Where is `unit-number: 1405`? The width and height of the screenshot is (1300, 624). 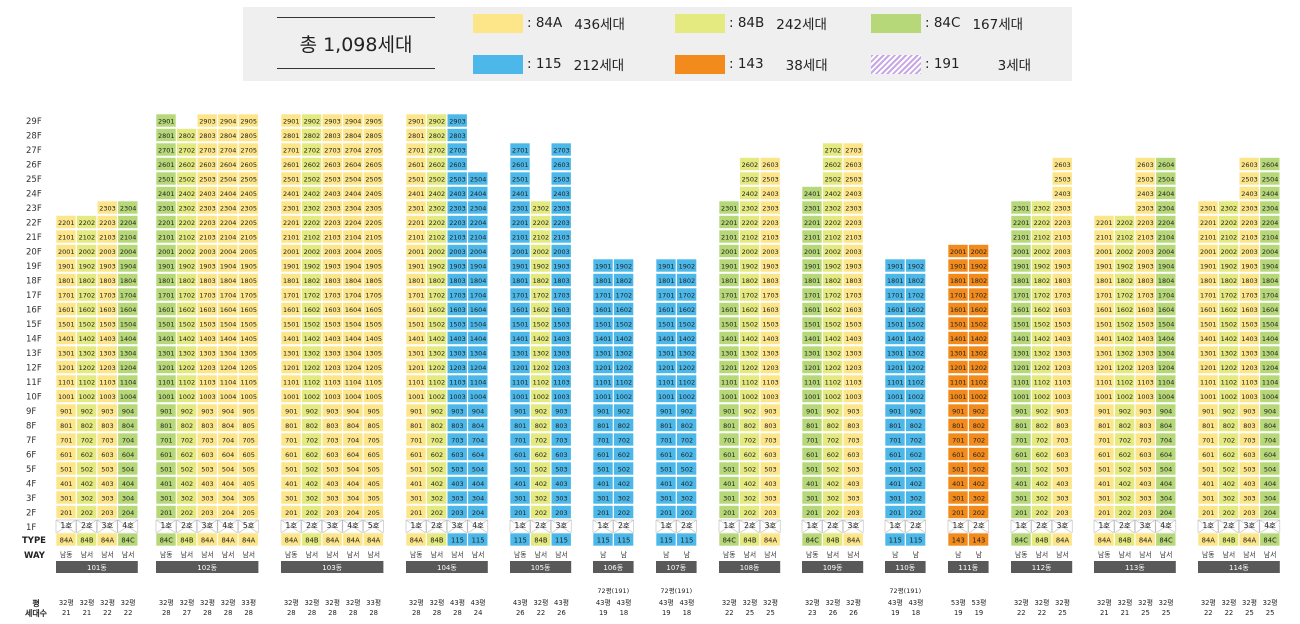
unit-number: 1405 is located at coordinates (248, 339).